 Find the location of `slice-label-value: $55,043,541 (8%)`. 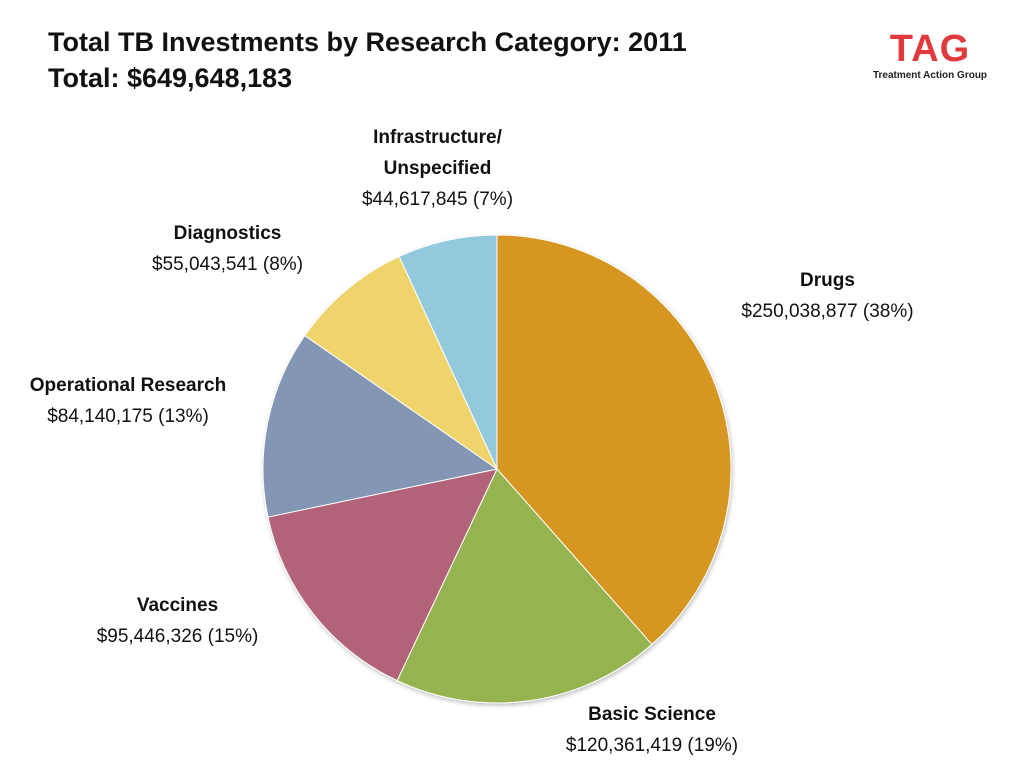

slice-label-value: $55,043,541 (8%) is located at coordinates (227, 264).